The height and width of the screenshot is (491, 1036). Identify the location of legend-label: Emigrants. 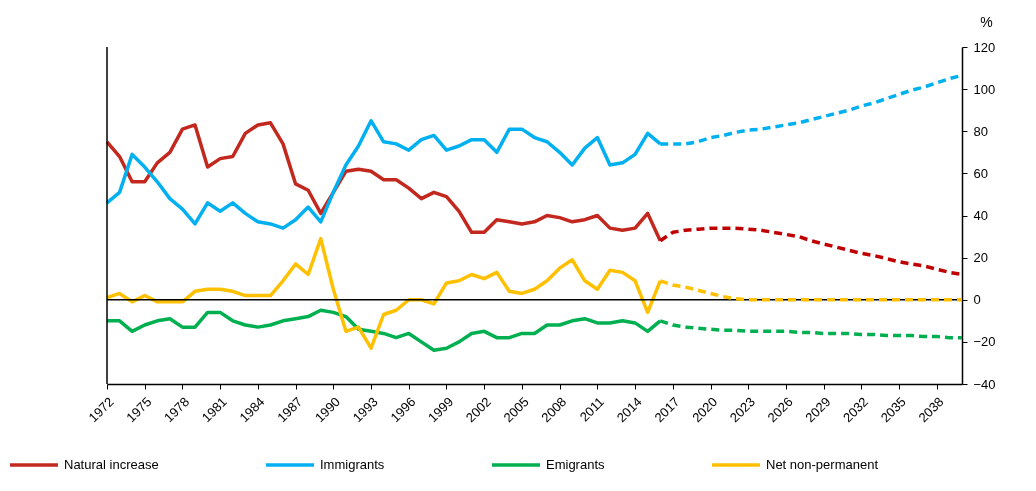
(576, 464).